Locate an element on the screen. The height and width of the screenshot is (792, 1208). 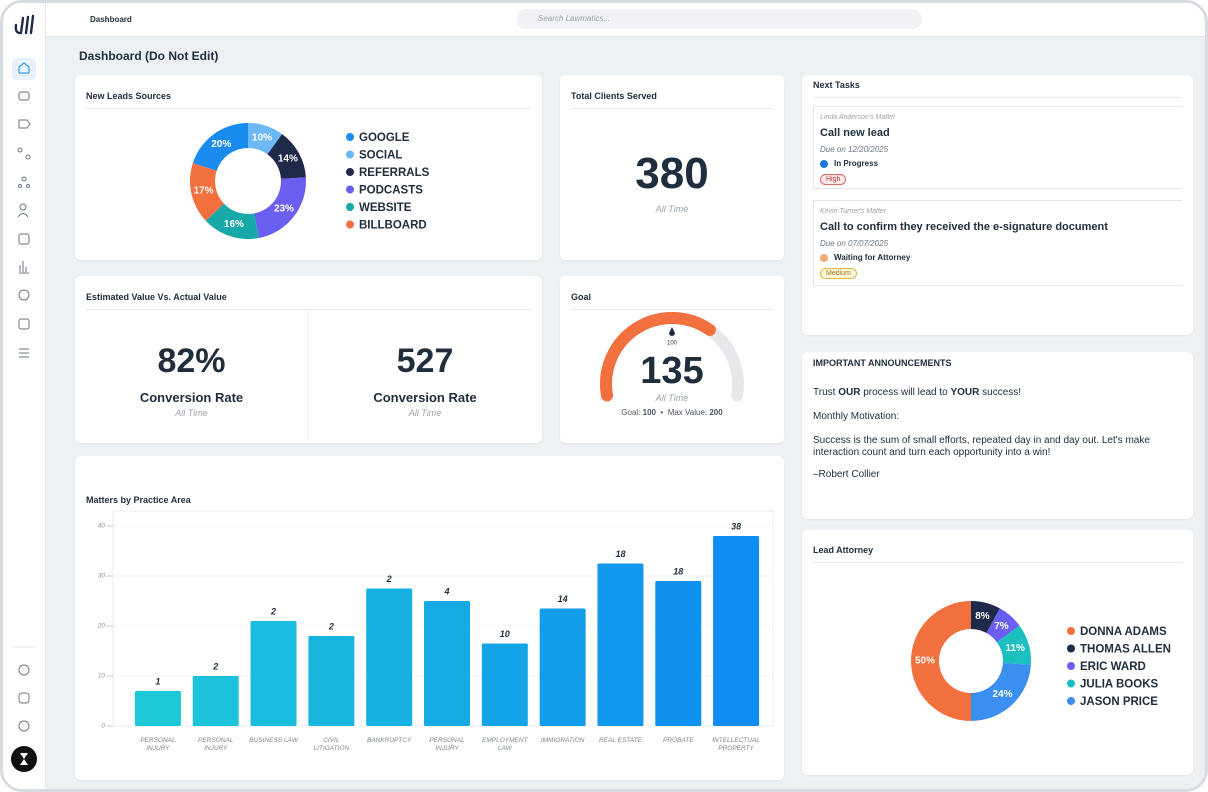
sidebar is located at coordinates (24, 396).